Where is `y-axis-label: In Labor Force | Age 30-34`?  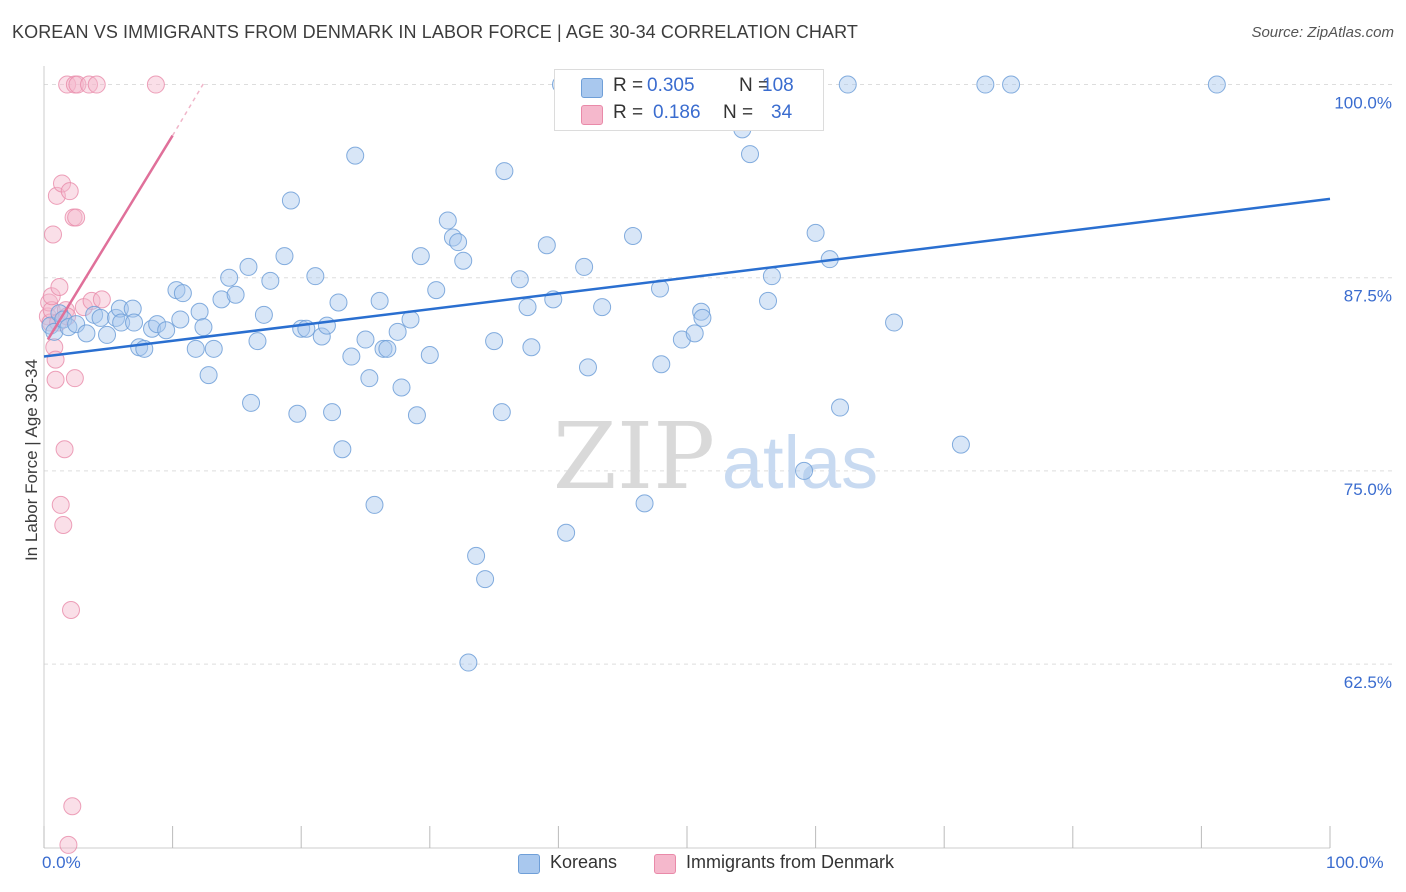 y-axis-label: In Labor Force | Age 30-34 is located at coordinates (31, 460).